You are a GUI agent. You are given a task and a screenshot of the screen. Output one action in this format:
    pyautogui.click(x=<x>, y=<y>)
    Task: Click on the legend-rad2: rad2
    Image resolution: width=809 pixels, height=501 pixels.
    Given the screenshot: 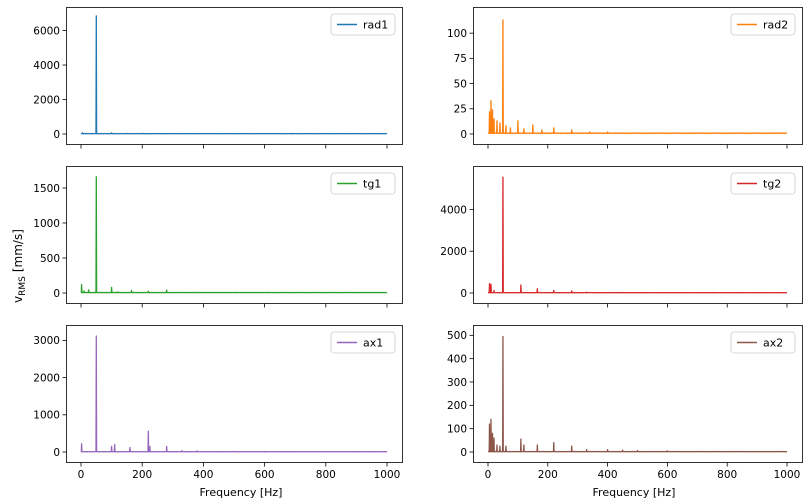 What is the action you would take?
    pyautogui.click(x=763, y=24)
    